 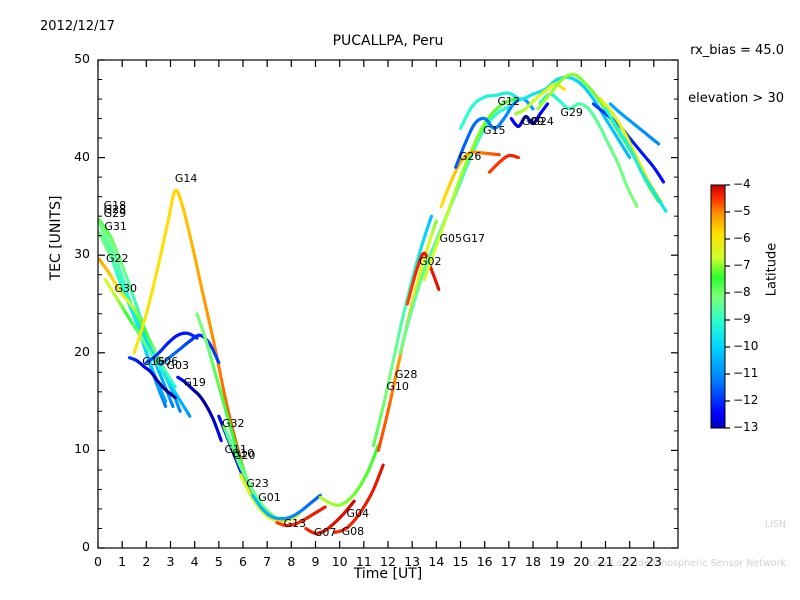 What do you see at coordinates (291, 561) in the screenshot?
I see `x-tick-label: 8` at bounding box center [291, 561].